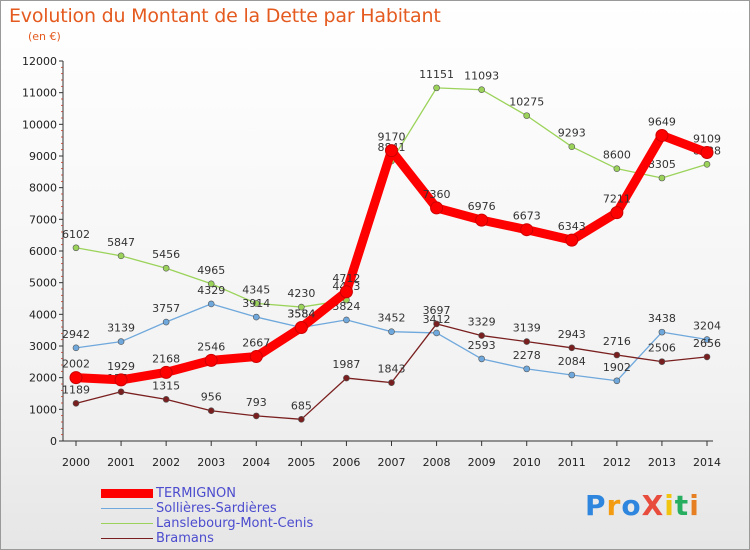 The image size is (750, 550). I want to click on legend-swatch-lanslebourg, so click(127, 523).